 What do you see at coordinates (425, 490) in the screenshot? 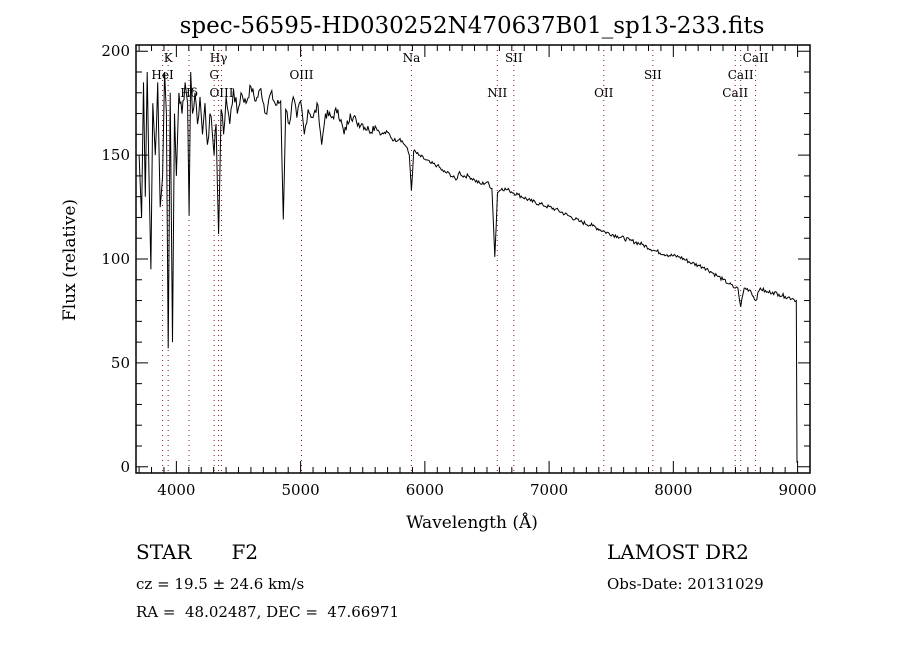
I see `x-tick-label: 6000` at bounding box center [425, 490].